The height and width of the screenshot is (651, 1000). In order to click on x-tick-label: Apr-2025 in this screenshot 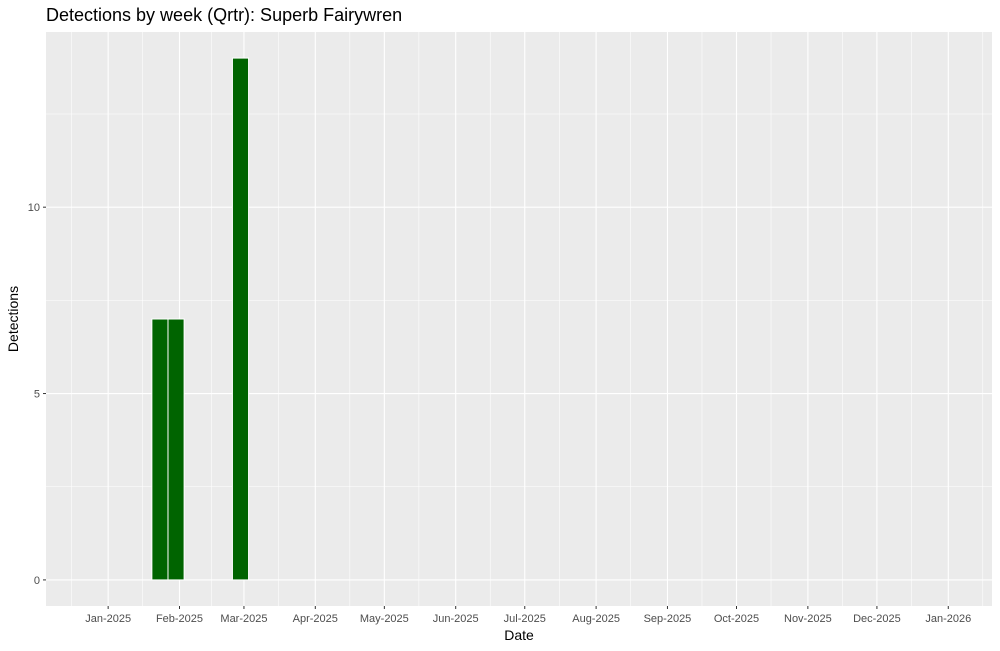, I will do `click(315, 619)`.